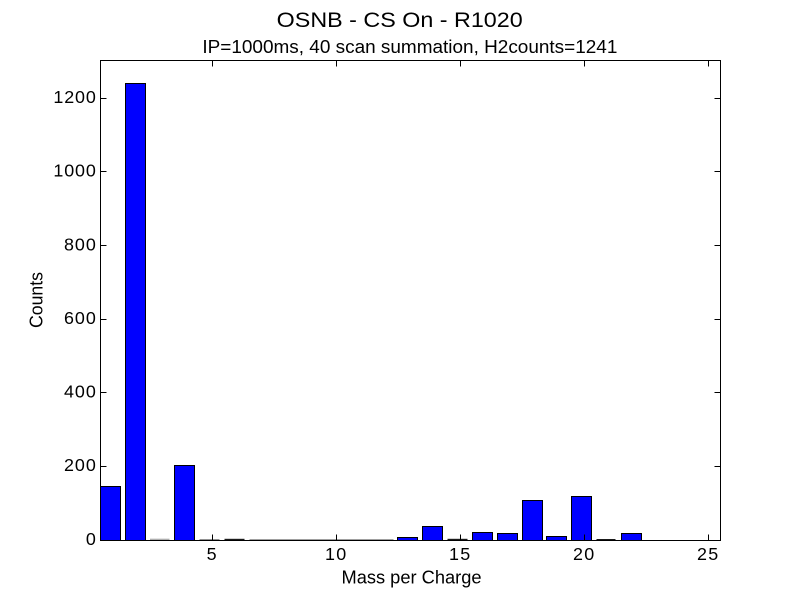  What do you see at coordinates (459, 554) in the screenshot?
I see `svg-text: 15` at bounding box center [459, 554].